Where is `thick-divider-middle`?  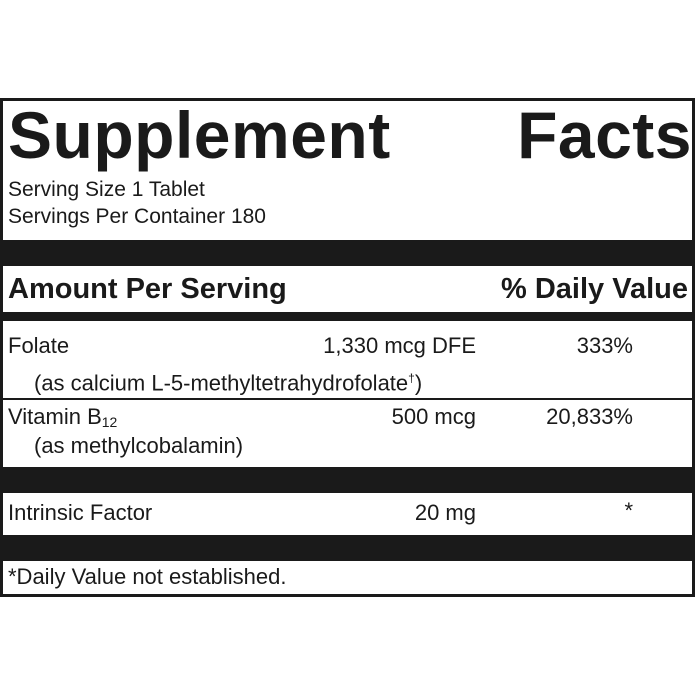 thick-divider-middle is located at coordinates (347, 480).